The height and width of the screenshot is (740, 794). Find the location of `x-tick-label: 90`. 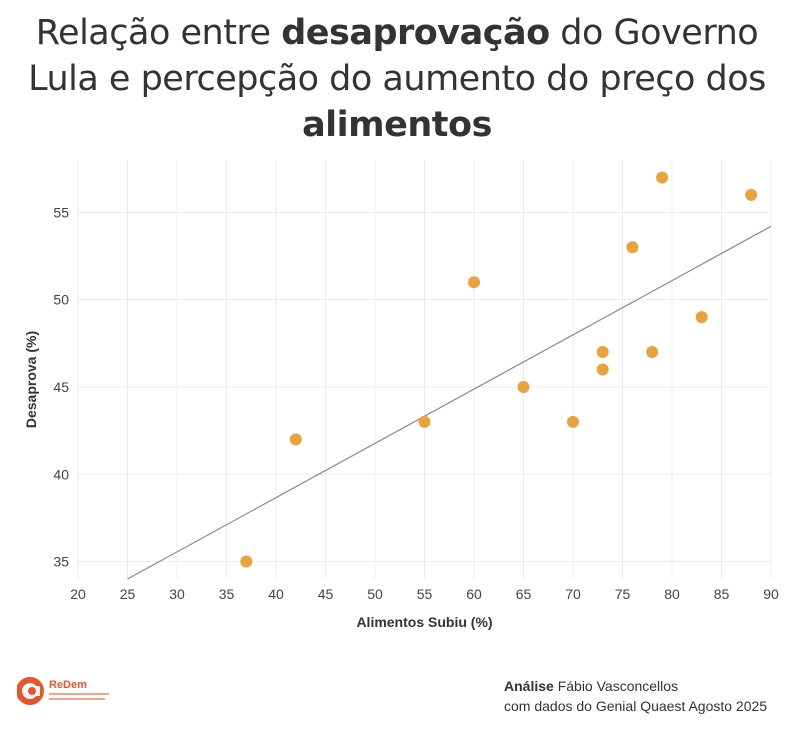

x-tick-label: 90 is located at coordinates (771, 594).